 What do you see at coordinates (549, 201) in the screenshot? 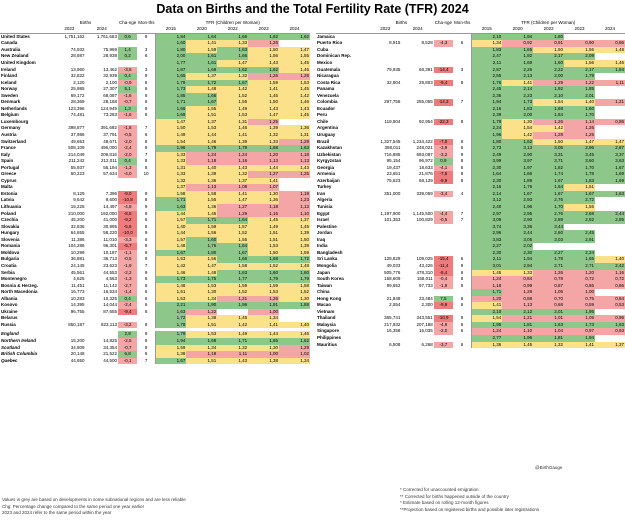
I see `tfr-2022-cell: 2,76` at bounding box center [549, 201].